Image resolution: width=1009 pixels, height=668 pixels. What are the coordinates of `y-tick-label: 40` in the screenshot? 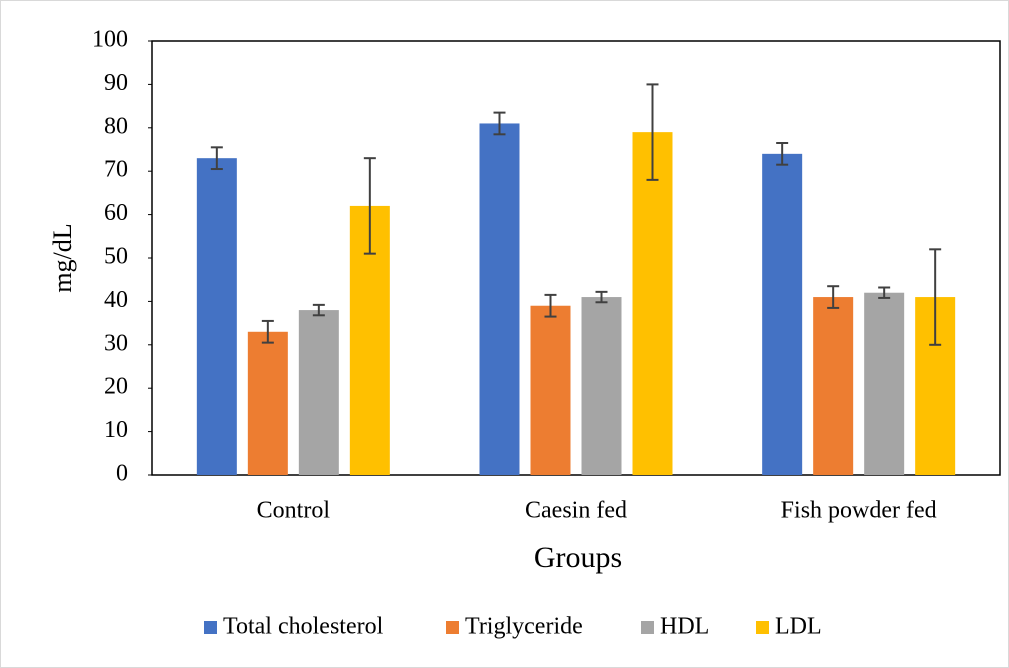 It's located at (116, 300).